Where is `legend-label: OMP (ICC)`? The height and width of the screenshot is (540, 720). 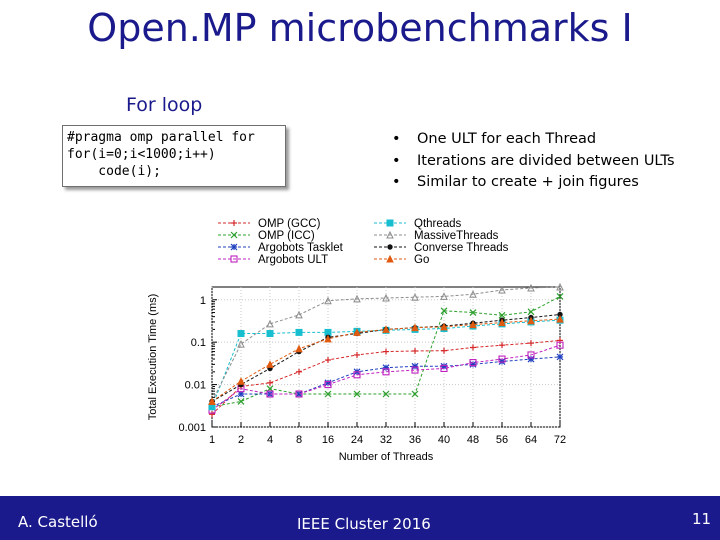 legend-label: OMP (ICC) is located at coordinates (286, 236).